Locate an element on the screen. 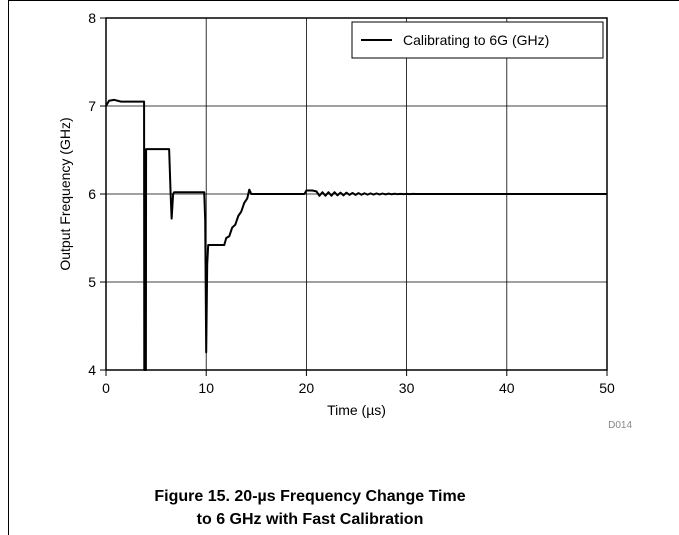 Image resolution: width=679 pixels, height=535 pixels. legend-box is located at coordinates (477, 40).